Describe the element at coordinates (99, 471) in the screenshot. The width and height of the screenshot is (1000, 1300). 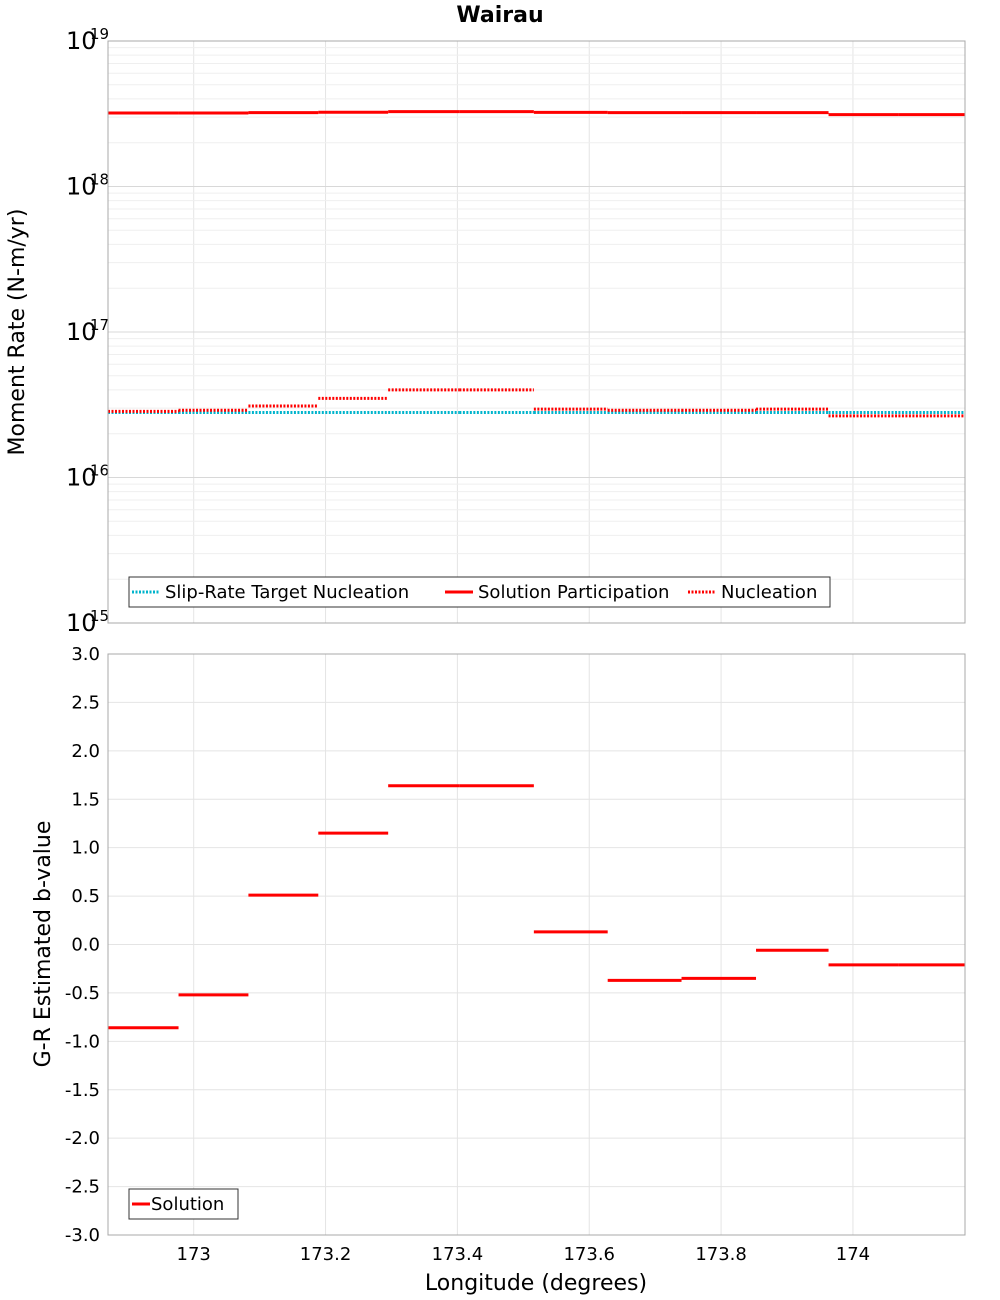
I see `y-tick-exponent: 16` at that location.